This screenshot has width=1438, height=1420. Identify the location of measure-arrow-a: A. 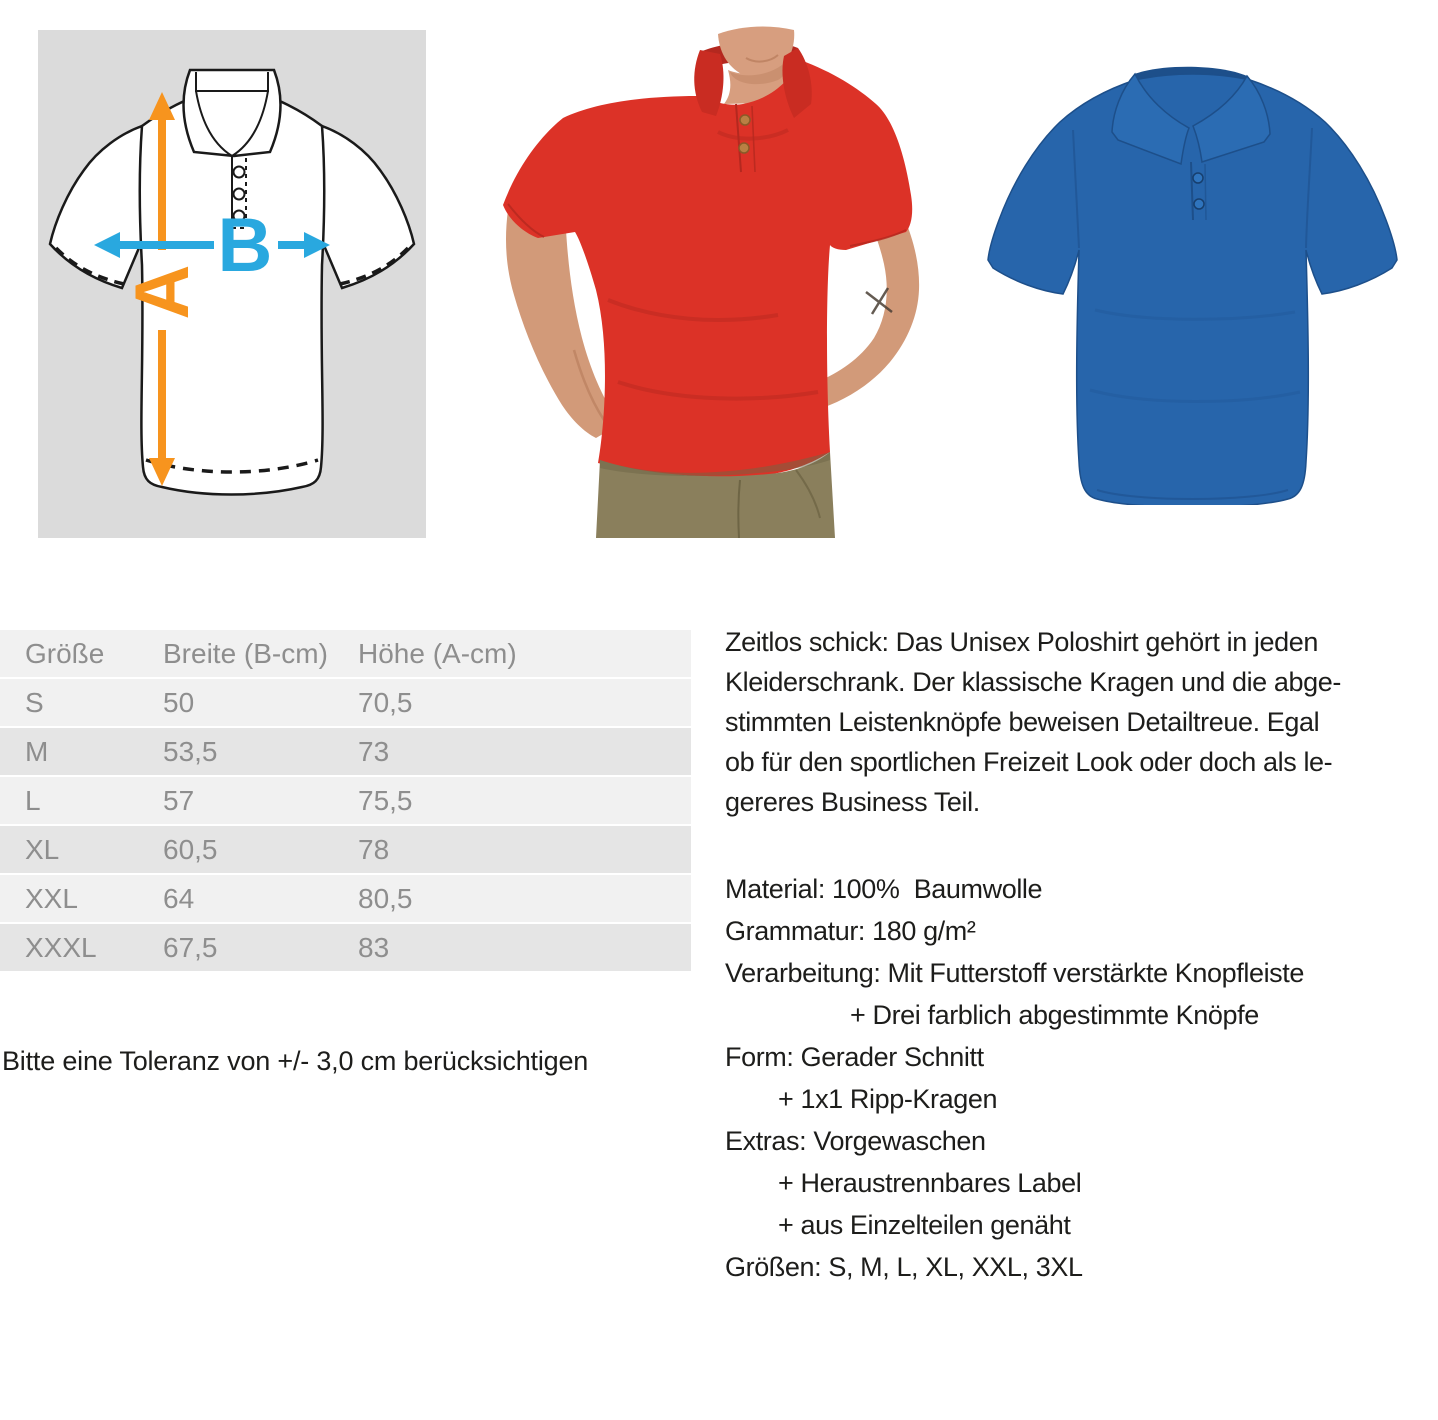
(162, 289).